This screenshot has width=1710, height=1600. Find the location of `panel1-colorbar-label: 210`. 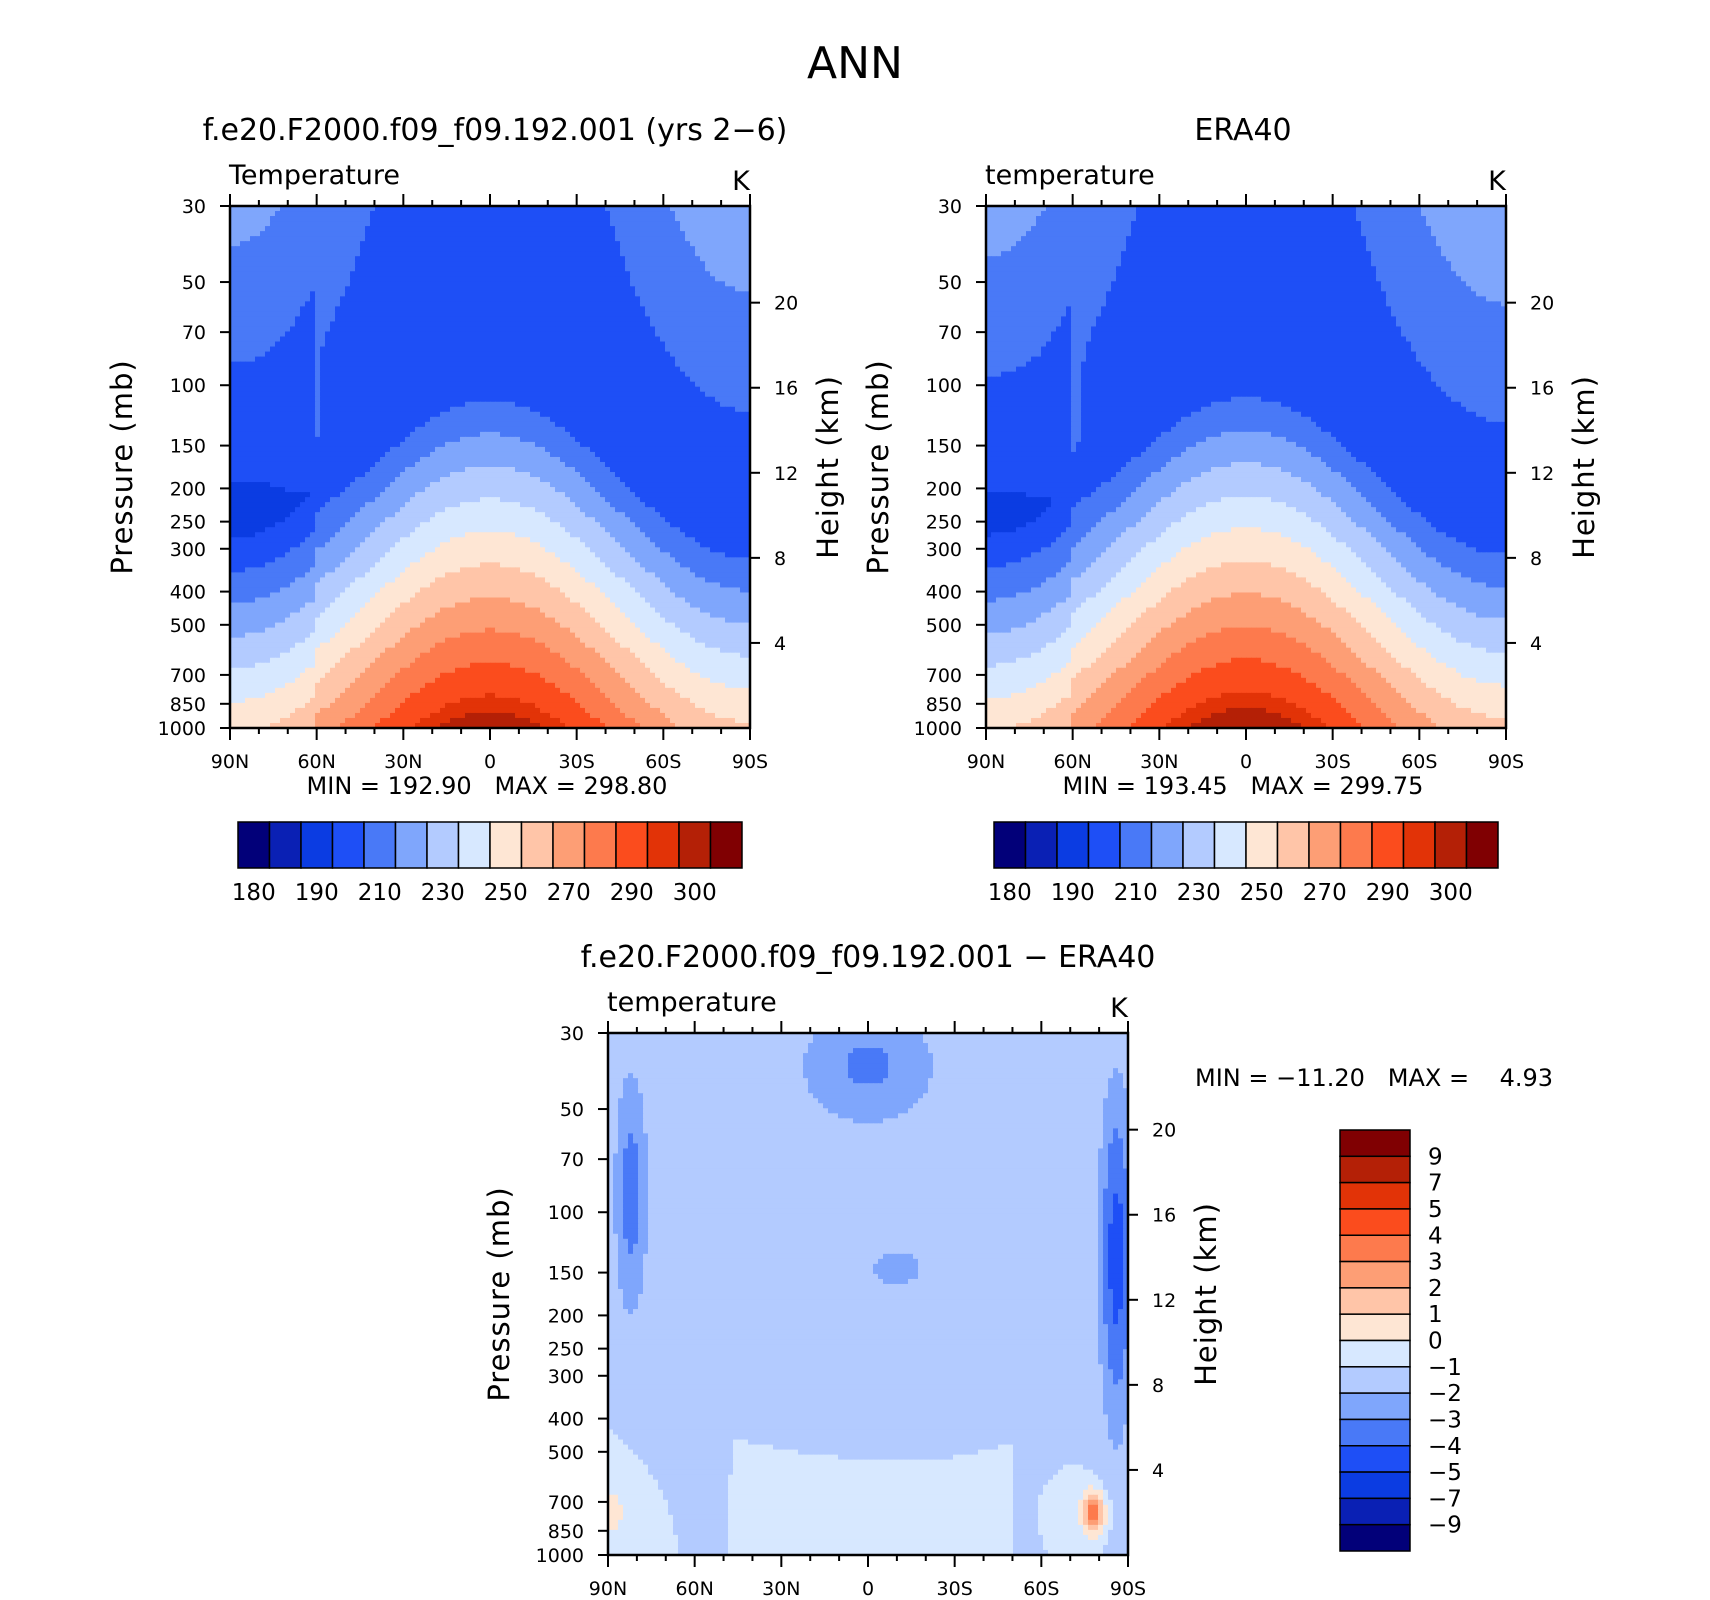

panel1-colorbar-label: 210 is located at coordinates (380, 893).